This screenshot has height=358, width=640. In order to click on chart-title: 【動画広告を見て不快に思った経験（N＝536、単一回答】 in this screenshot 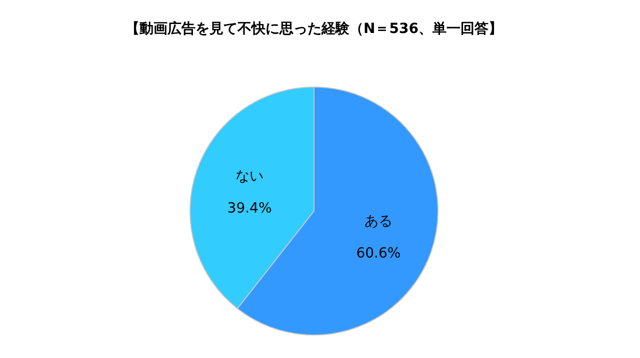, I will do `click(314, 28)`.